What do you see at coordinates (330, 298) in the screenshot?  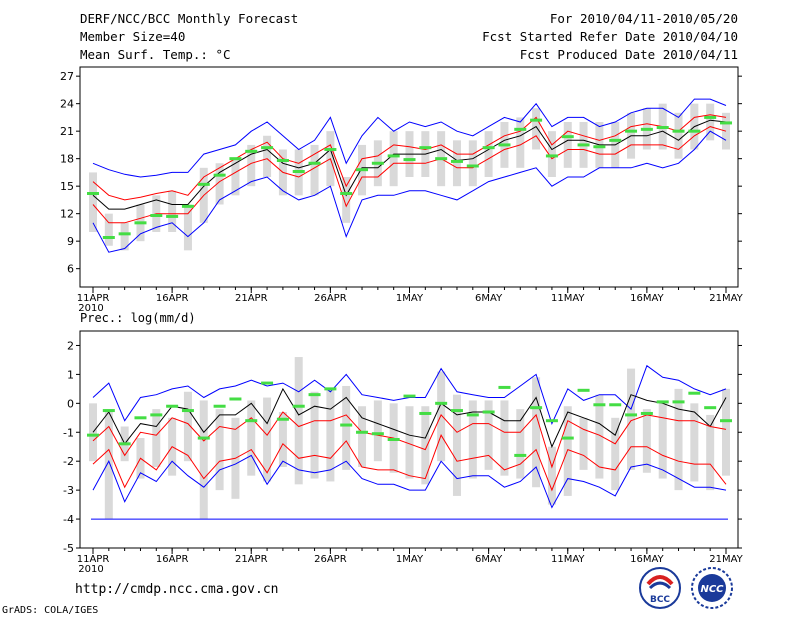 I see `temp-x-tick-label: 26APR` at bounding box center [330, 298].